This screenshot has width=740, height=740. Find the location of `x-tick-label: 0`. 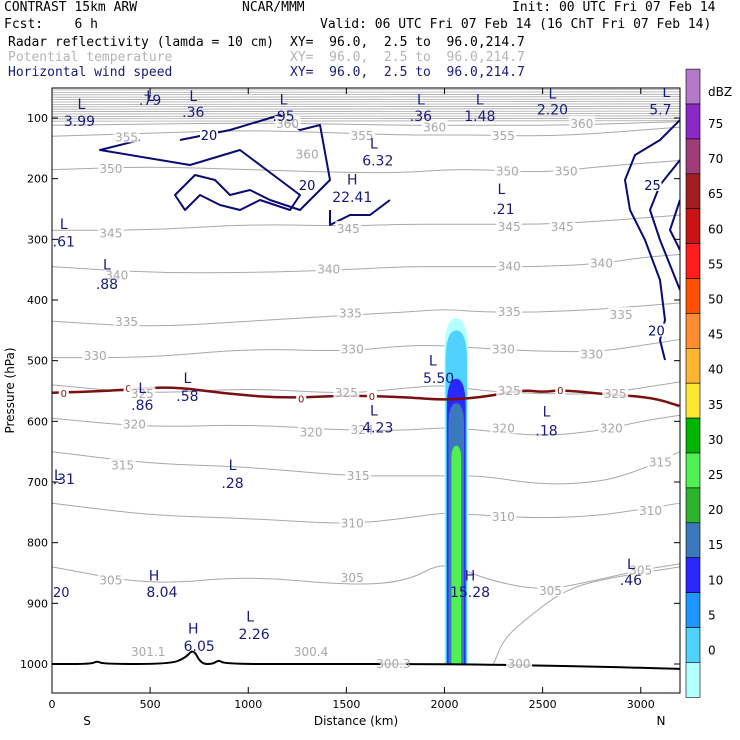

x-tick-label: 0 is located at coordinates (52, 704).